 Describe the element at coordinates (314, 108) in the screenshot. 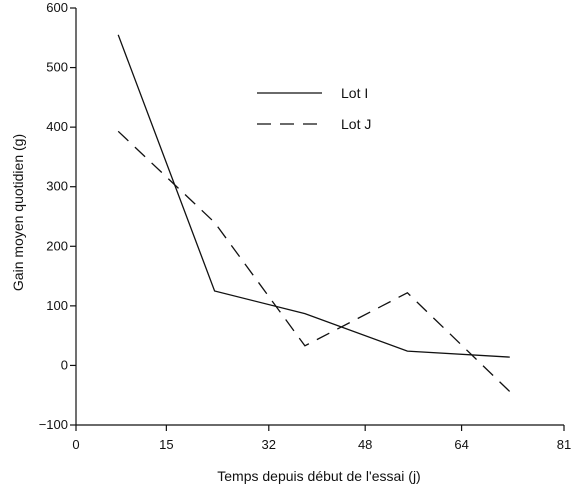

I see `legend: Lot I Lot J` at that location.